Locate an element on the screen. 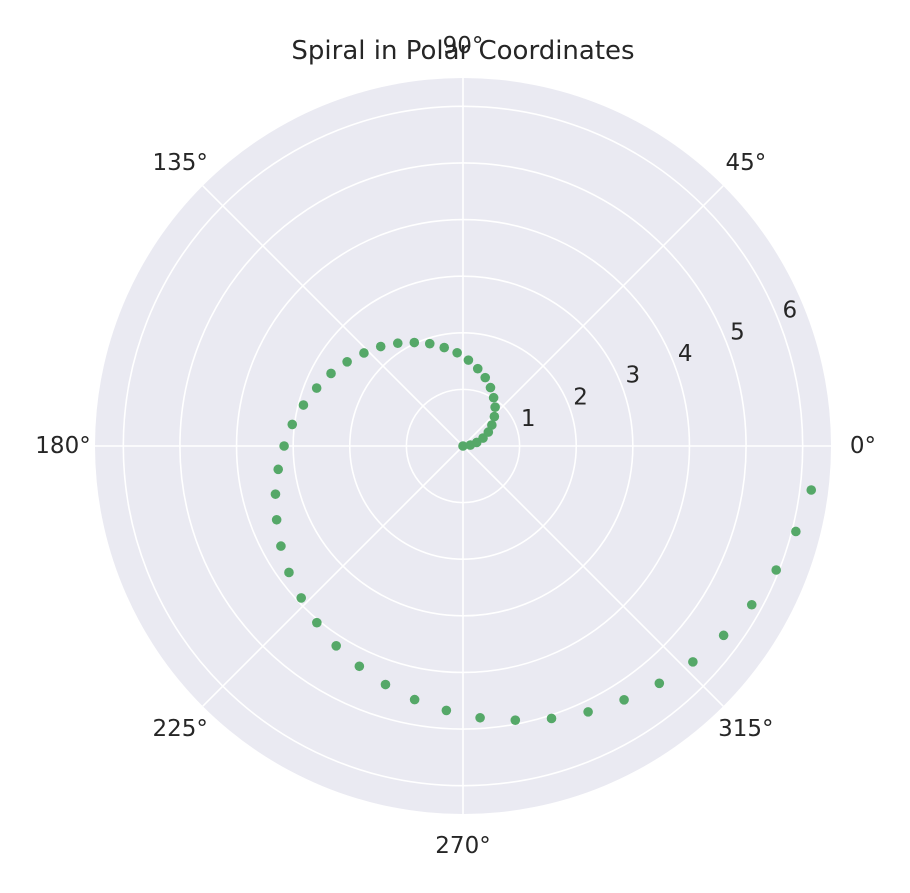 The image size is (910, 893). angle-tick-label: 45° is located at coordinates (745, 163).